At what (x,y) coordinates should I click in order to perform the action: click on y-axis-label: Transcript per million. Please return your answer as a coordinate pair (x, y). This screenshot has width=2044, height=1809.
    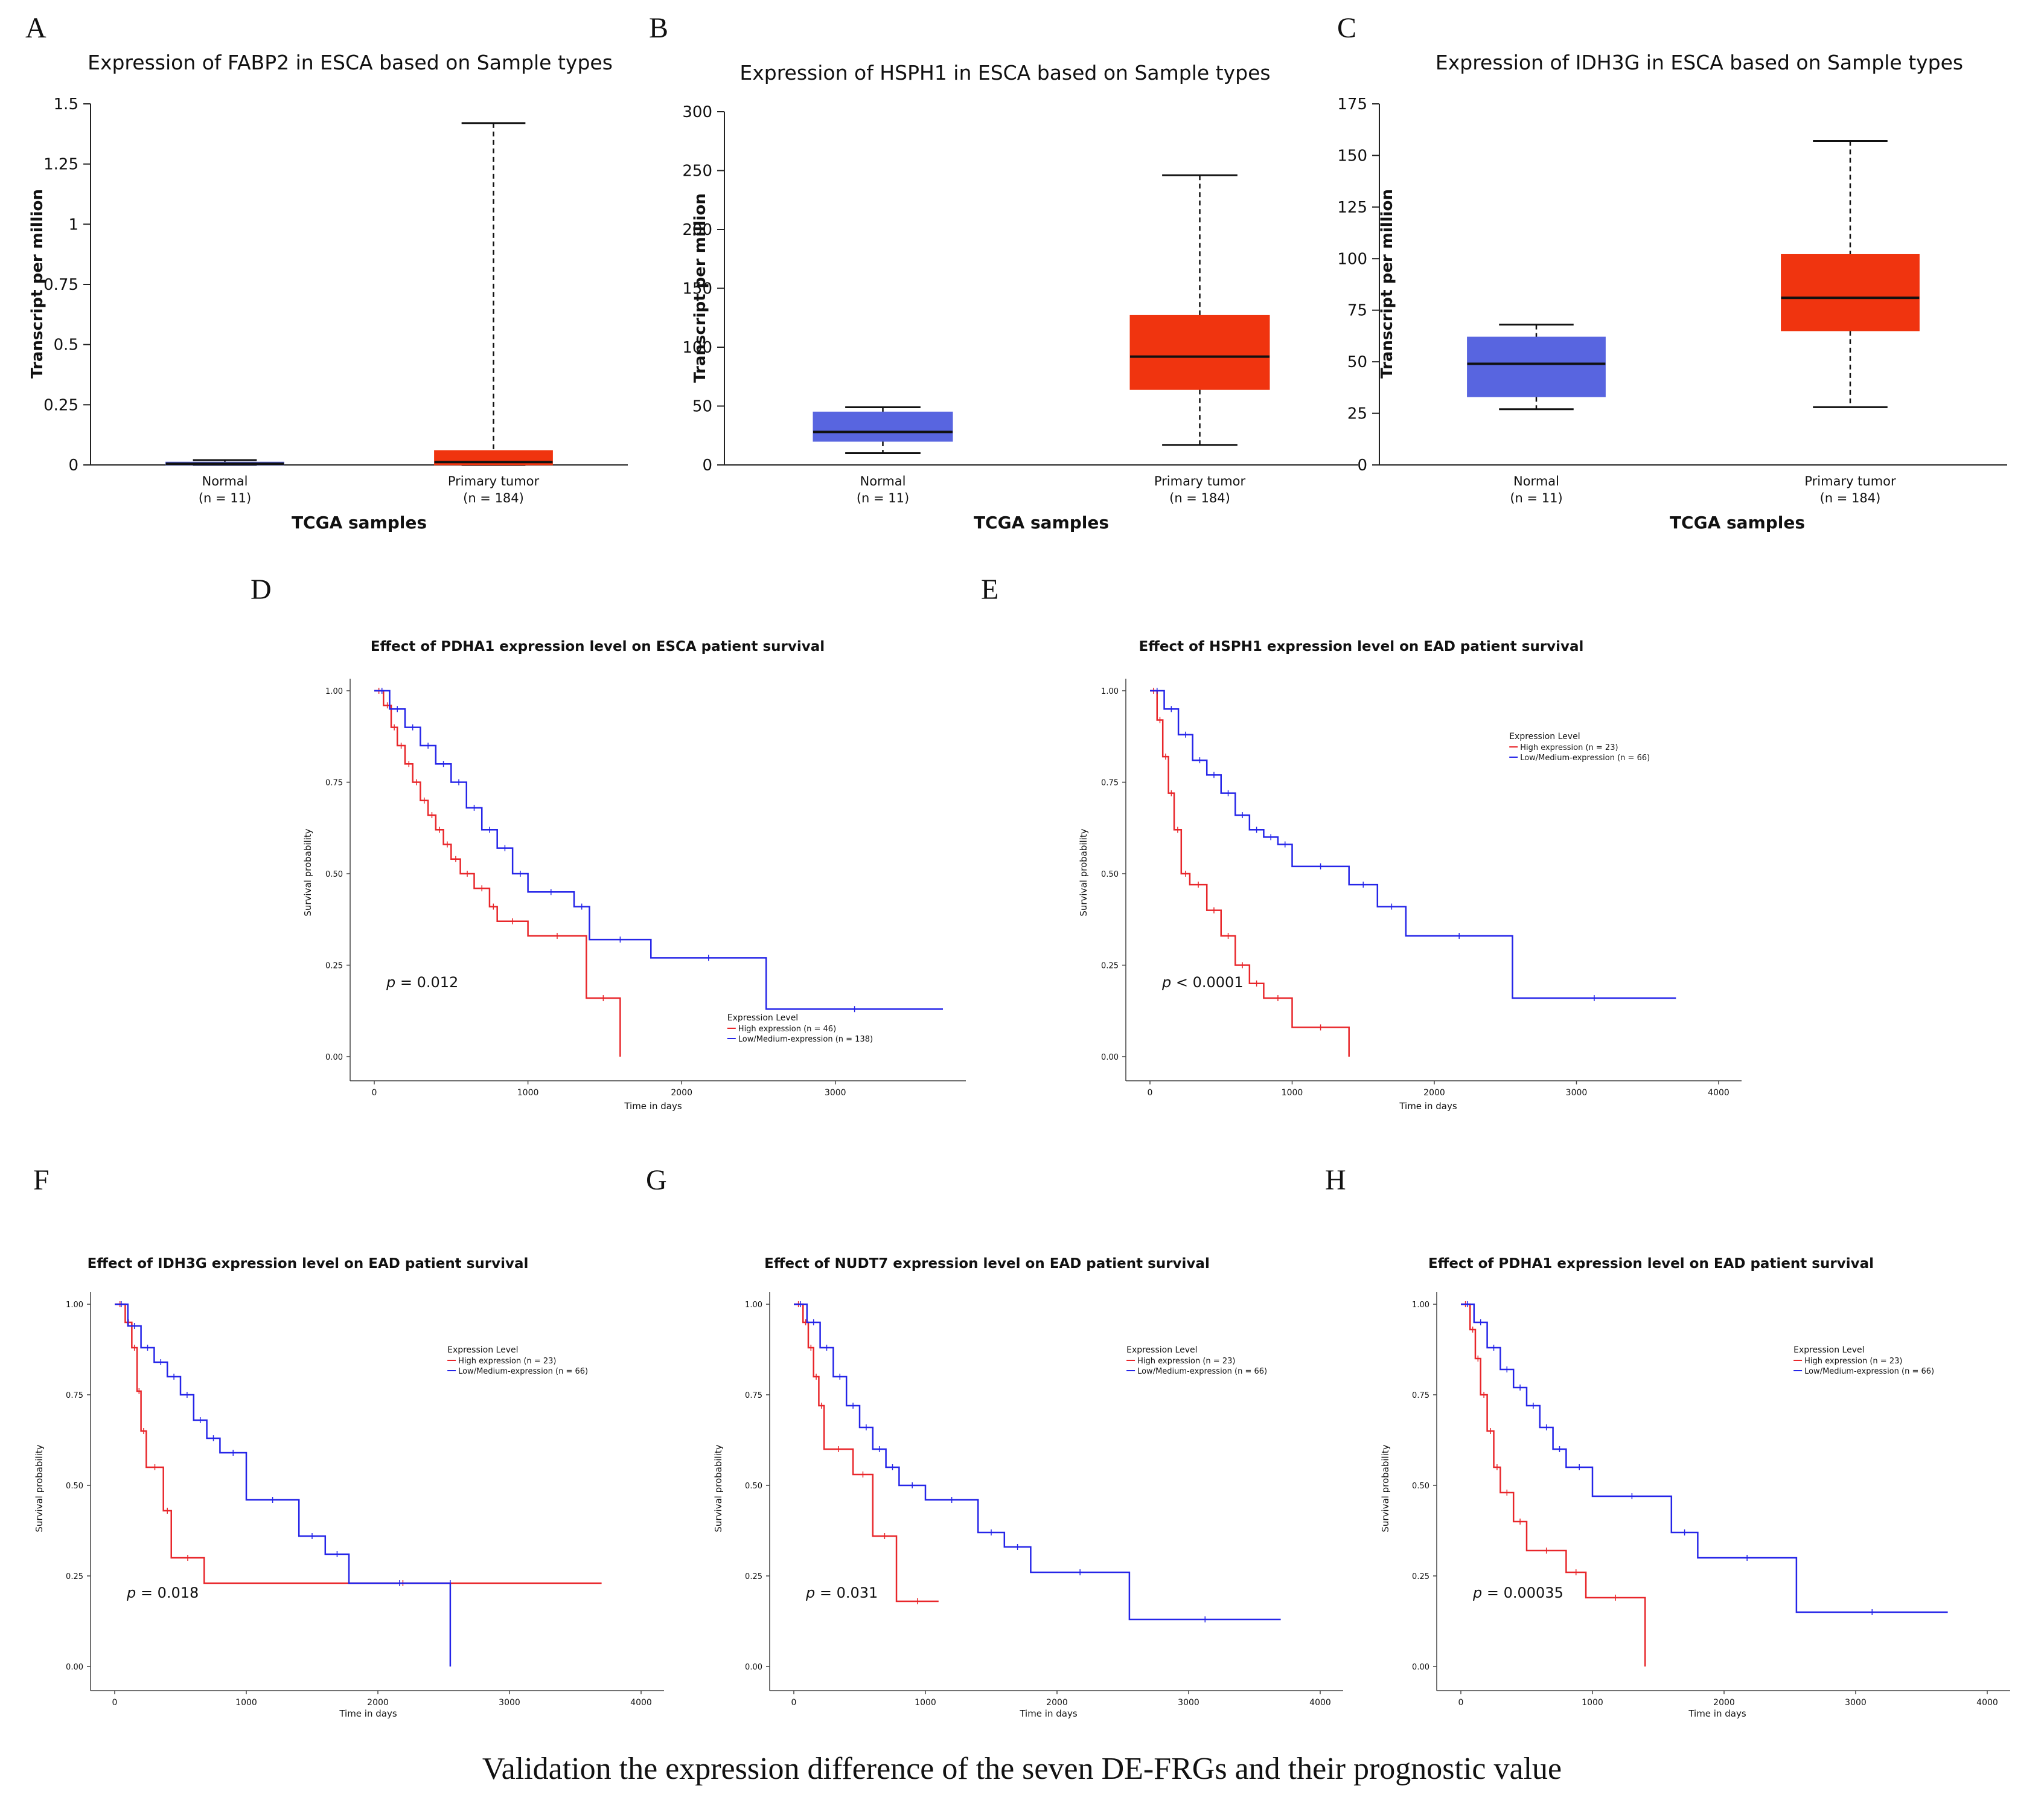
    Looking at the image, I should click on (1387, 284).